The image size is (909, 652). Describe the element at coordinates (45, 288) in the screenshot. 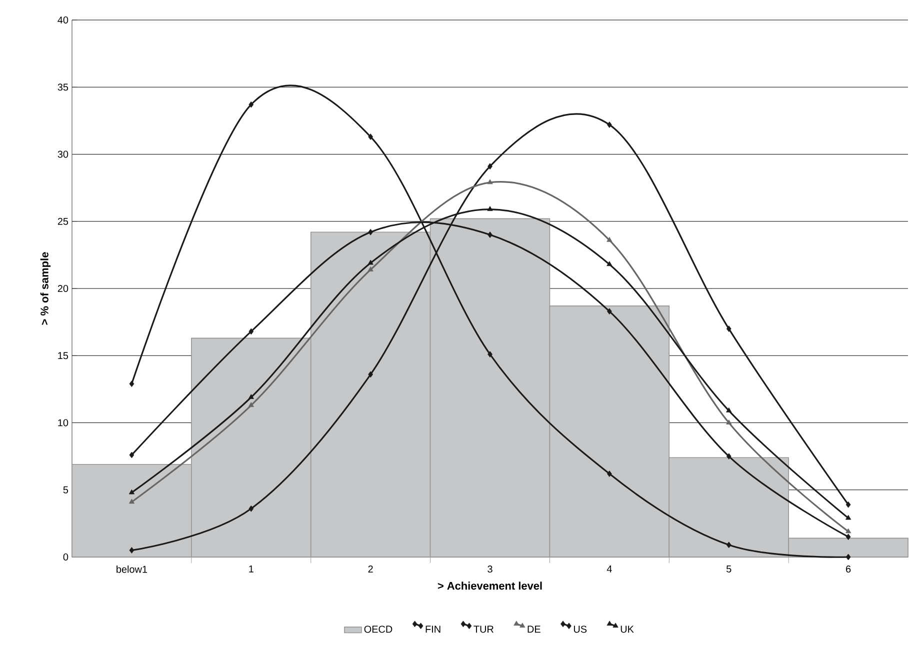

I see `y-axis-title: > % of sample` at that location.